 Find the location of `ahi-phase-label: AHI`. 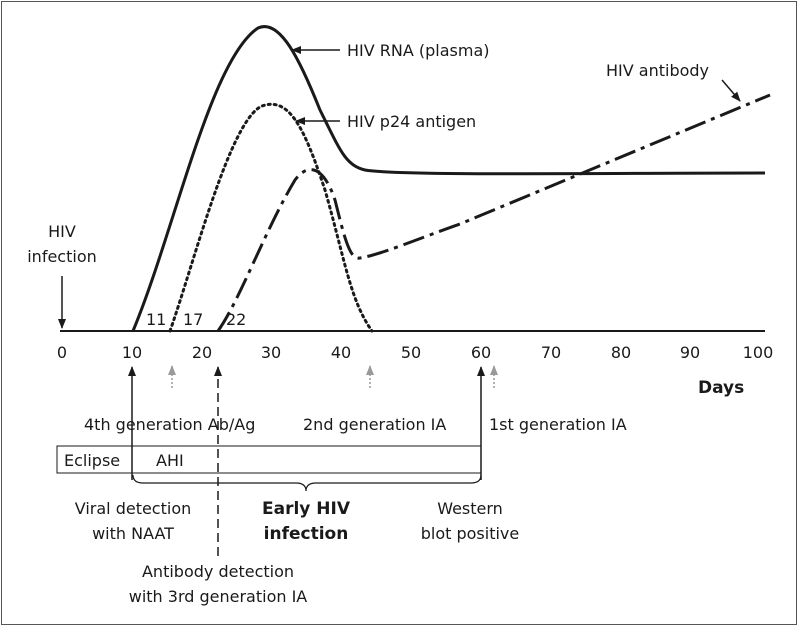

ahi-phase-label: AHI is located at coordinates (170, 460).